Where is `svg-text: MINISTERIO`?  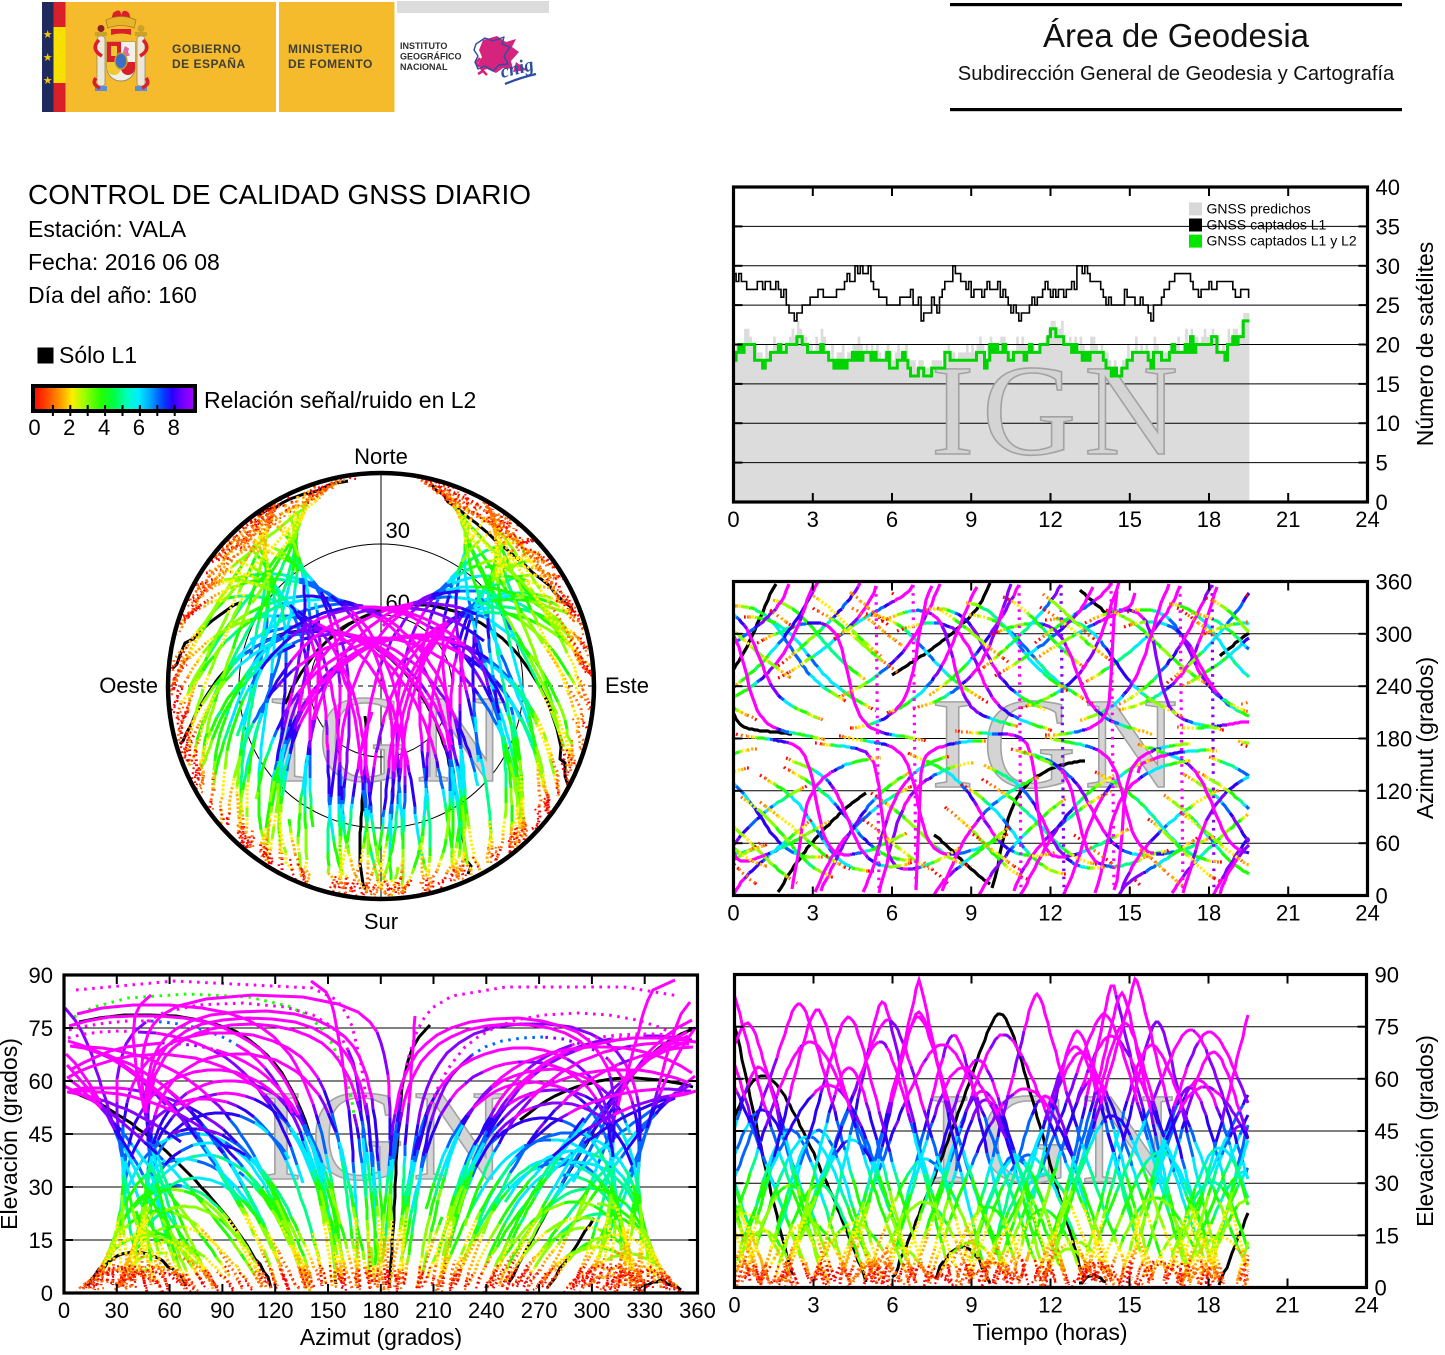
svg-text: MINISTERIO is located at coordinates (325, 49).